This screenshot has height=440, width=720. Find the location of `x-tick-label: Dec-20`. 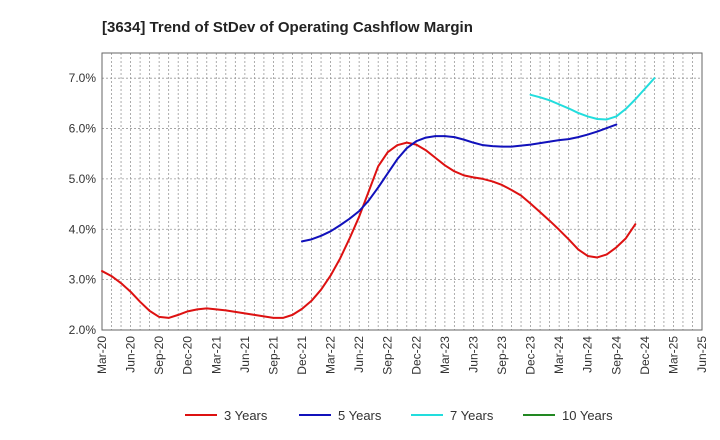

x-tick-label: Dec-20 is located at coordinates (188, 355).